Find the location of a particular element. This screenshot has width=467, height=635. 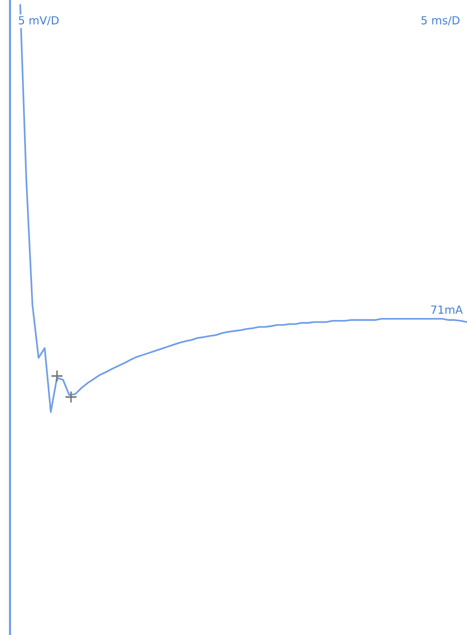

annotation: 5 mV/D is located at coordinates (38, 21).